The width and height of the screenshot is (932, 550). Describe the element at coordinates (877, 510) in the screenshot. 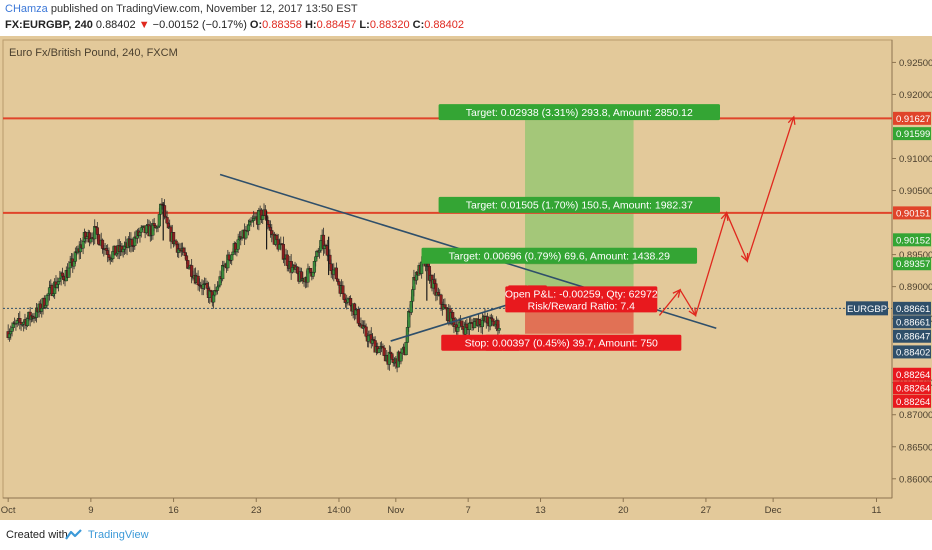

I see `time-tick-label: 11` at that location.